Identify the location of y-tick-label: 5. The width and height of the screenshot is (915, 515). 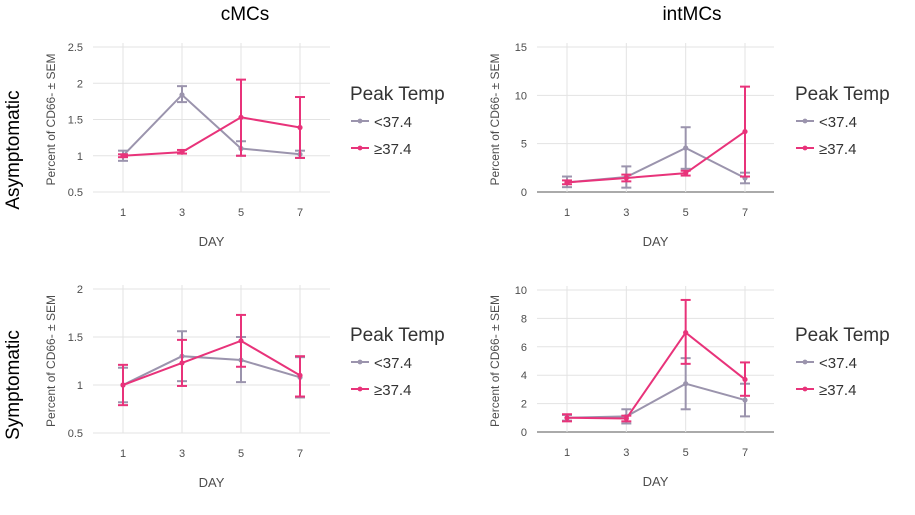
(524, 145).